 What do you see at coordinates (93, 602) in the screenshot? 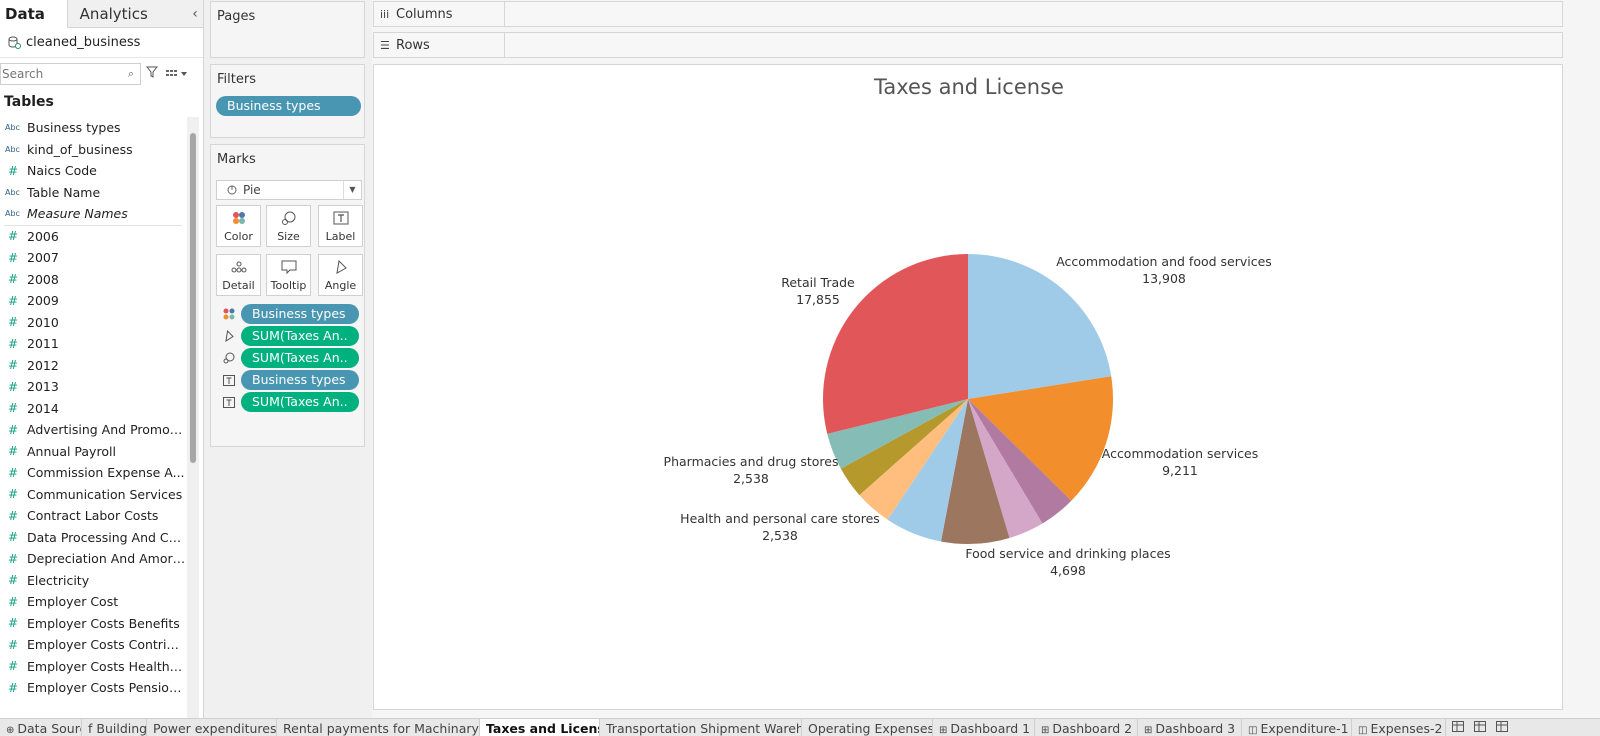
I see `field-item: # Employer Cost` at bounding box center [93, 602].